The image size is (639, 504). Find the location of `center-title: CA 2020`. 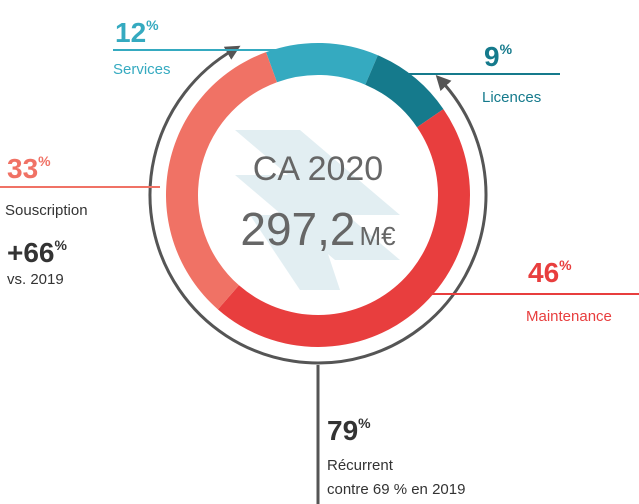

center-title: CA 2020 is located at coordinates (318, 169).